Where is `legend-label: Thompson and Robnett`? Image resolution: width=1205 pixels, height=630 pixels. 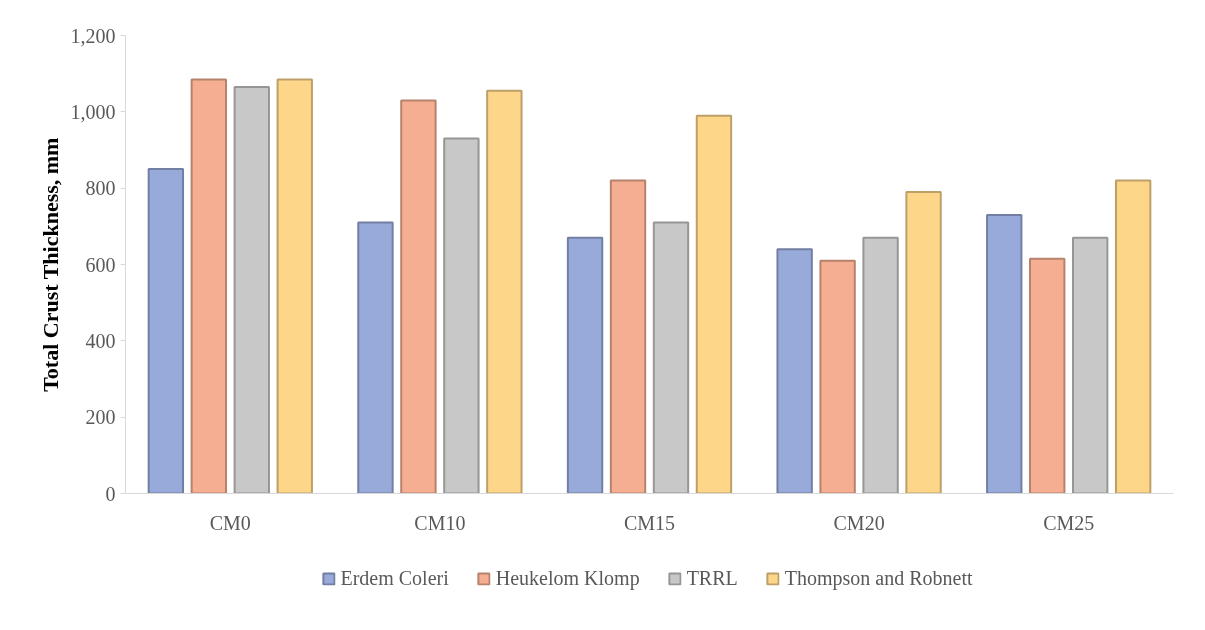 legend-label: Thompson and Robnett is located at coordinates (878, 578).